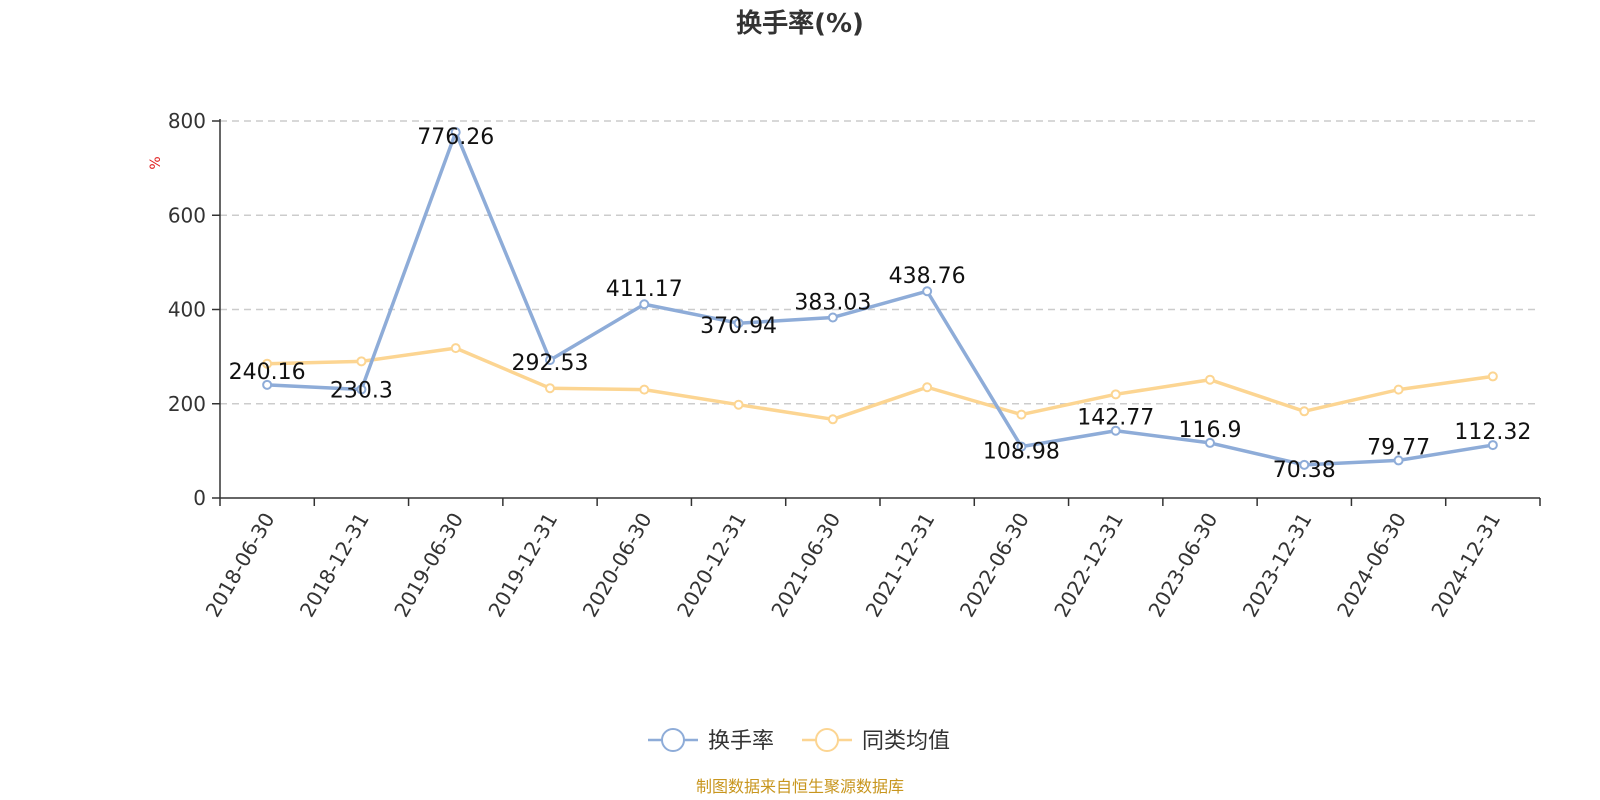  I want to click on y-tick-label: 400, so click(187, 310).